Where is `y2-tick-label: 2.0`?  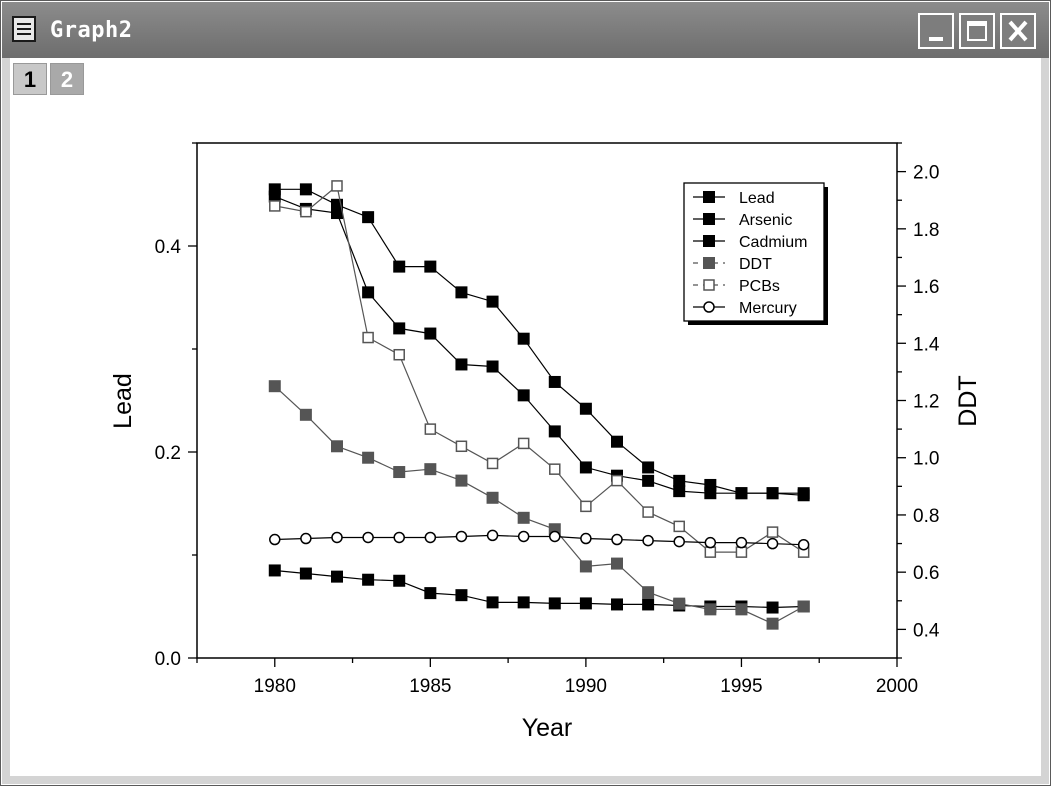
y2-tick-label: 2.0 is located at coordinates (926, 173).